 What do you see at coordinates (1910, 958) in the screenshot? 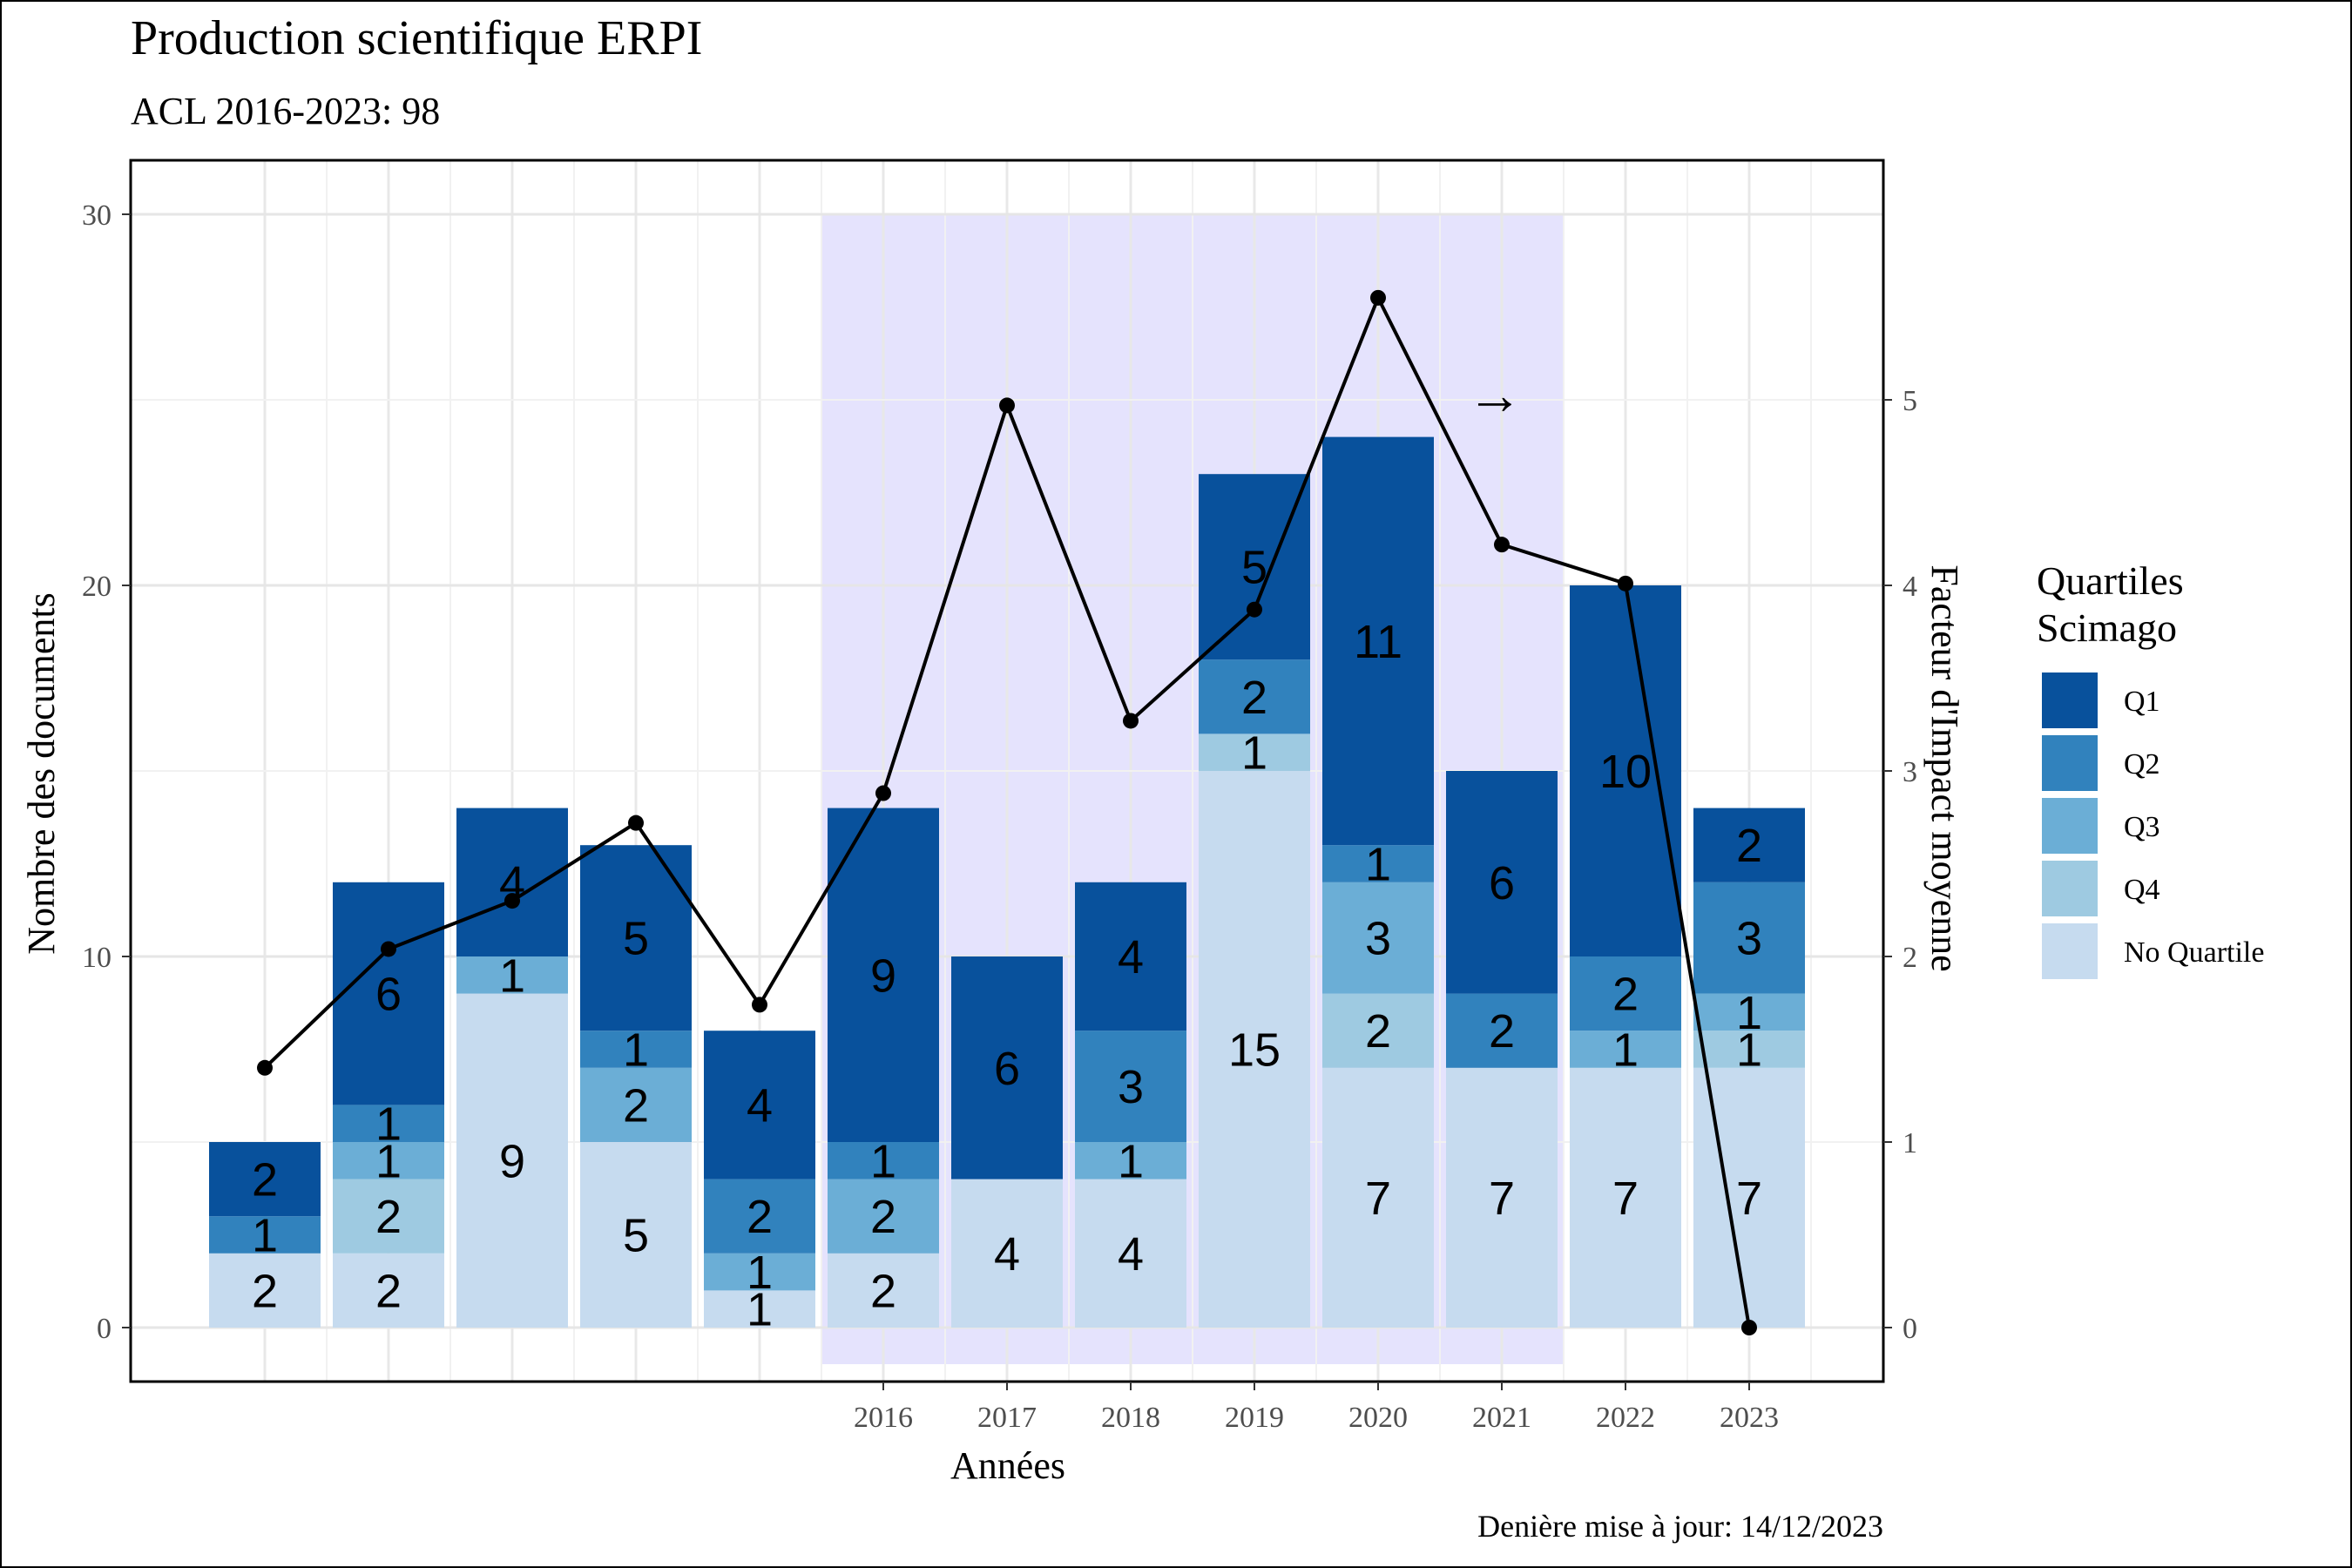
I see `y2-axis-tick-label: 2` at bounding box center [1910, 958].